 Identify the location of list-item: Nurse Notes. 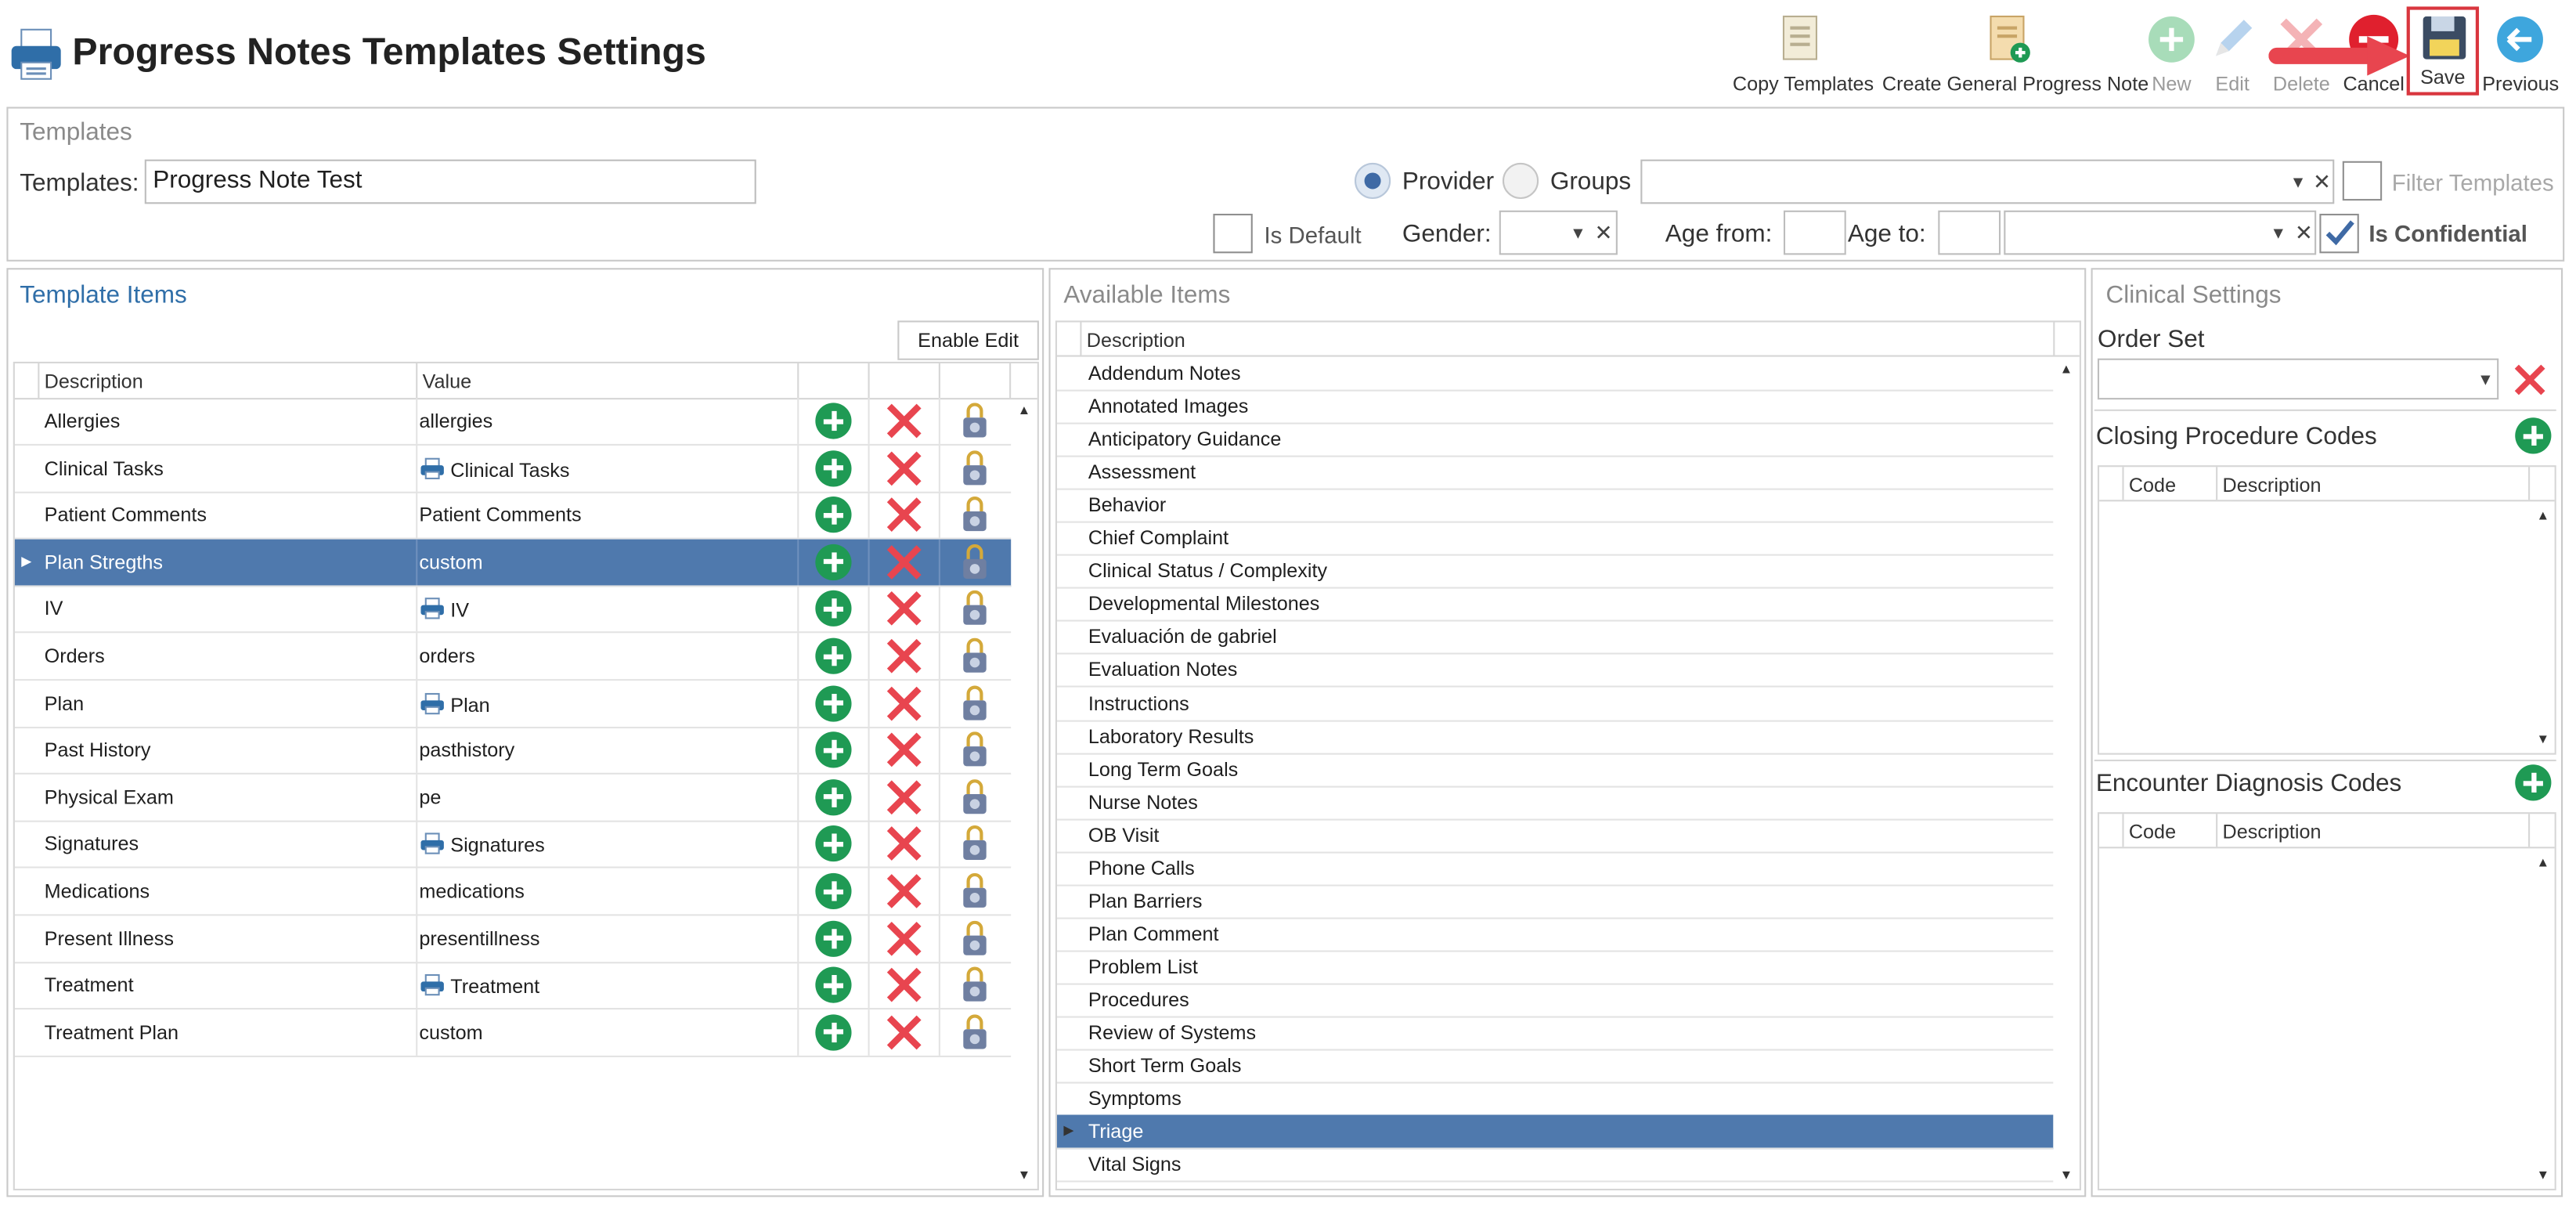
(1555, 803).